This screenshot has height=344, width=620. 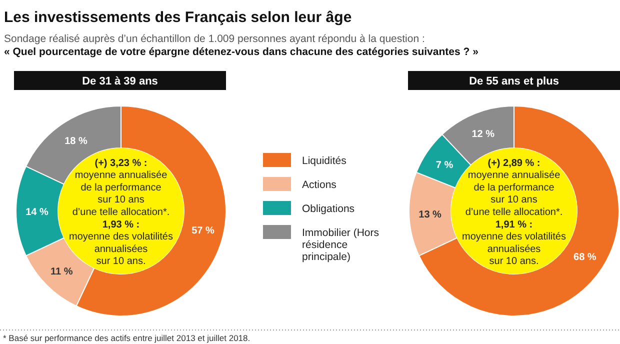 I want to click on chart-subtitle: Sondage réalisé auprès d’un échantillon de 1.009 personnes ayant répondu à la question : « Quel pourcentage de votre épargne détenez-vous dans chacune des catégories suivantes ? », so click(x=241, y=45).